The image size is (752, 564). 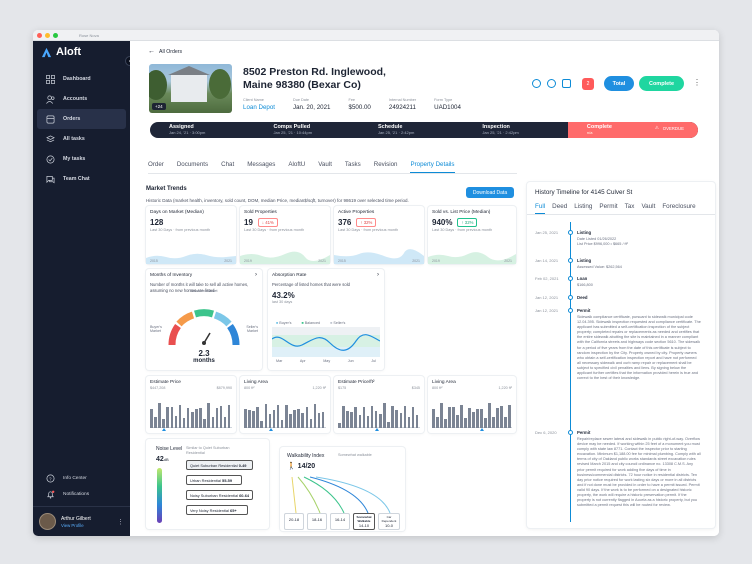 I want to click on legend-buyers: ■ Buyer's, so click(x=284, y=323).